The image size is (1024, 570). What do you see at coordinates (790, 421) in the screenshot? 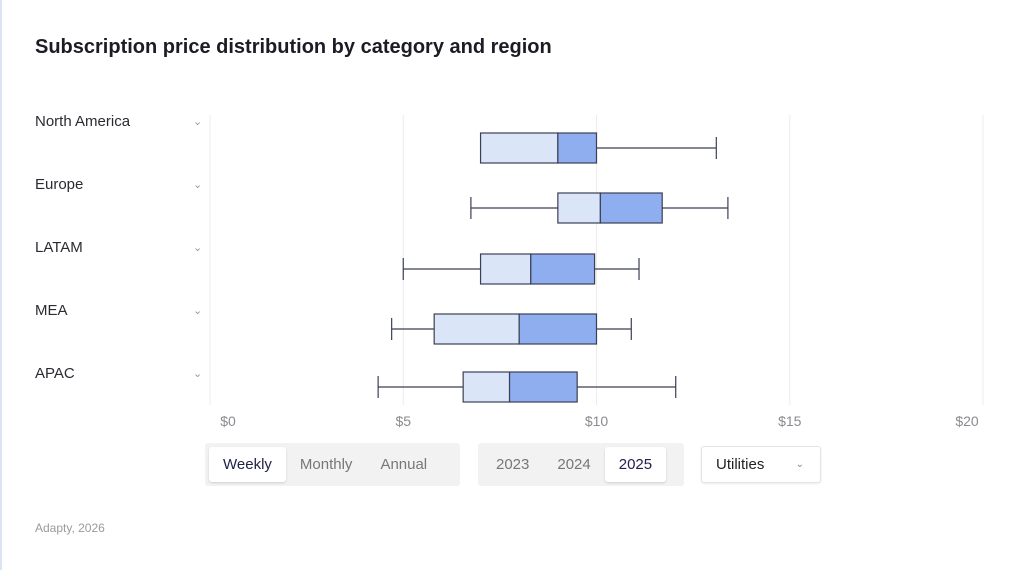
I see `x-tick-label: $15` at bounding box center [790, 421].